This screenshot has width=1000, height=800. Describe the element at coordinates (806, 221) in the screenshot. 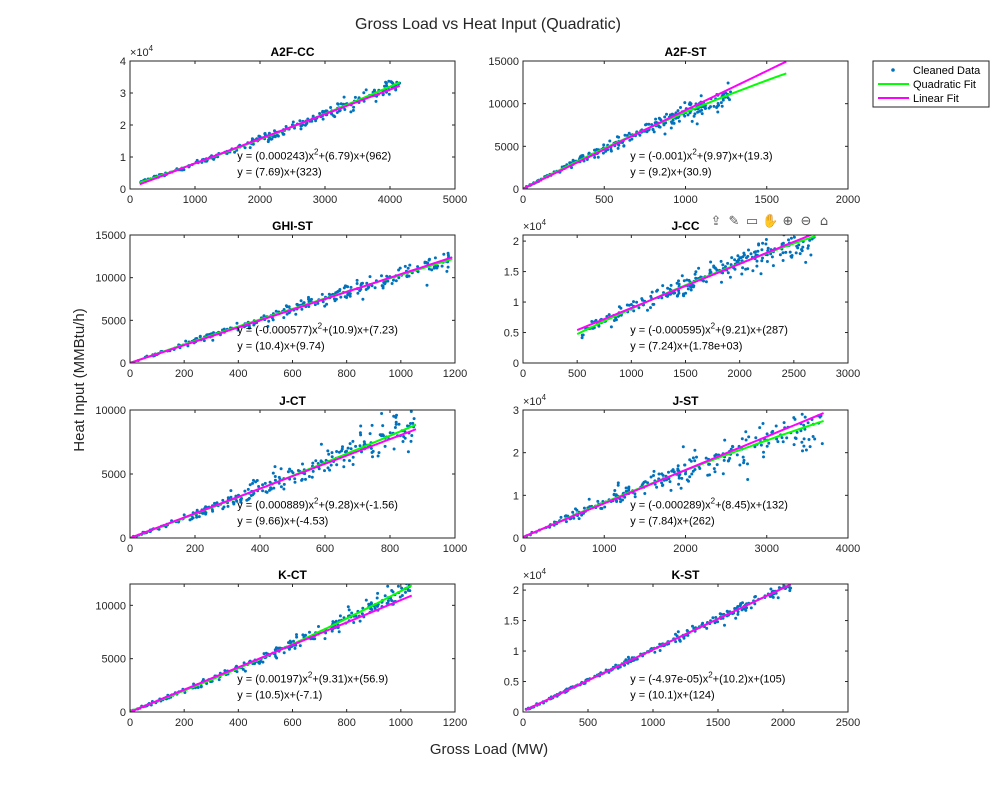

I see `zoom-out-icon: ⊖` at that location.